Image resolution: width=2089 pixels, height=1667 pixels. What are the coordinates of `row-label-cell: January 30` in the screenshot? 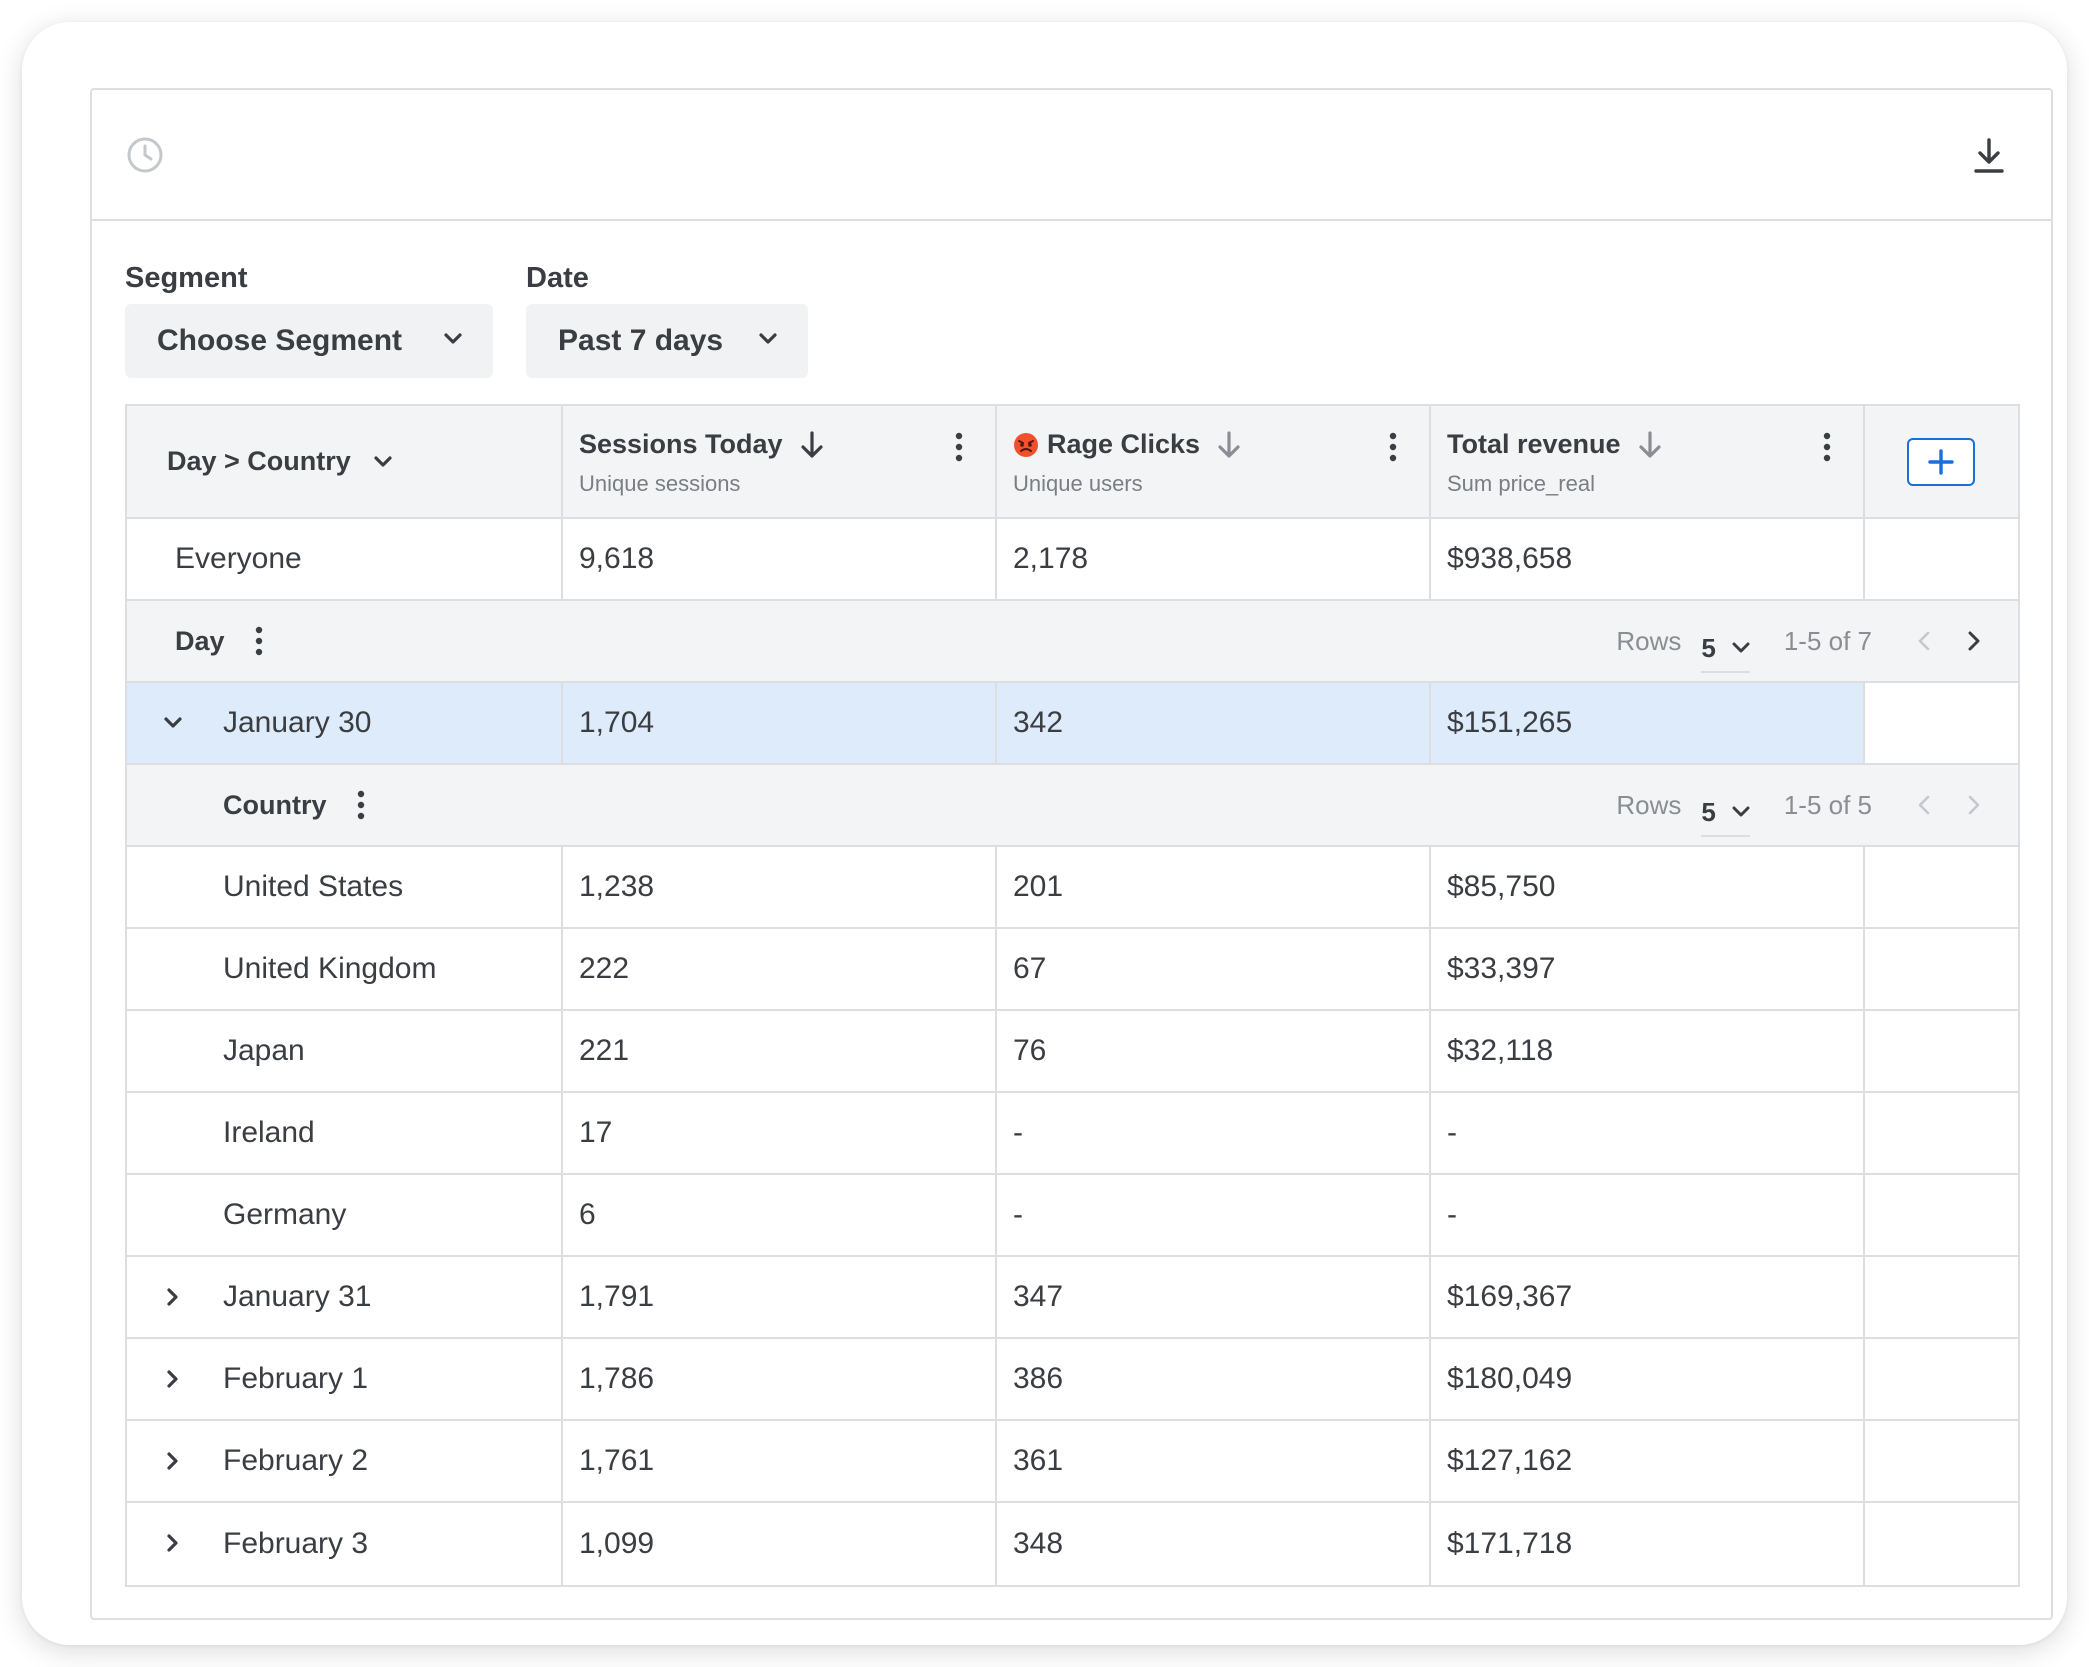 It's located at (345, 723).